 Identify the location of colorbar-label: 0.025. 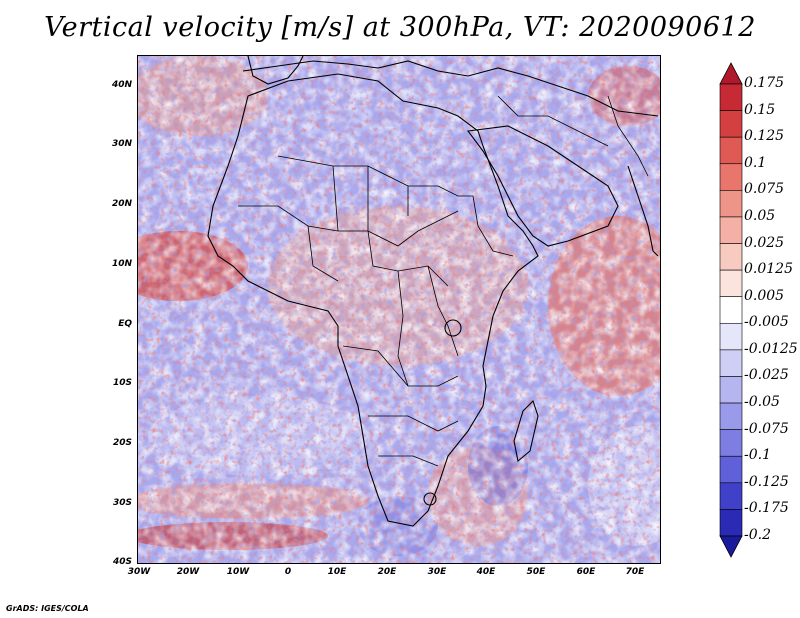
(764, 242).